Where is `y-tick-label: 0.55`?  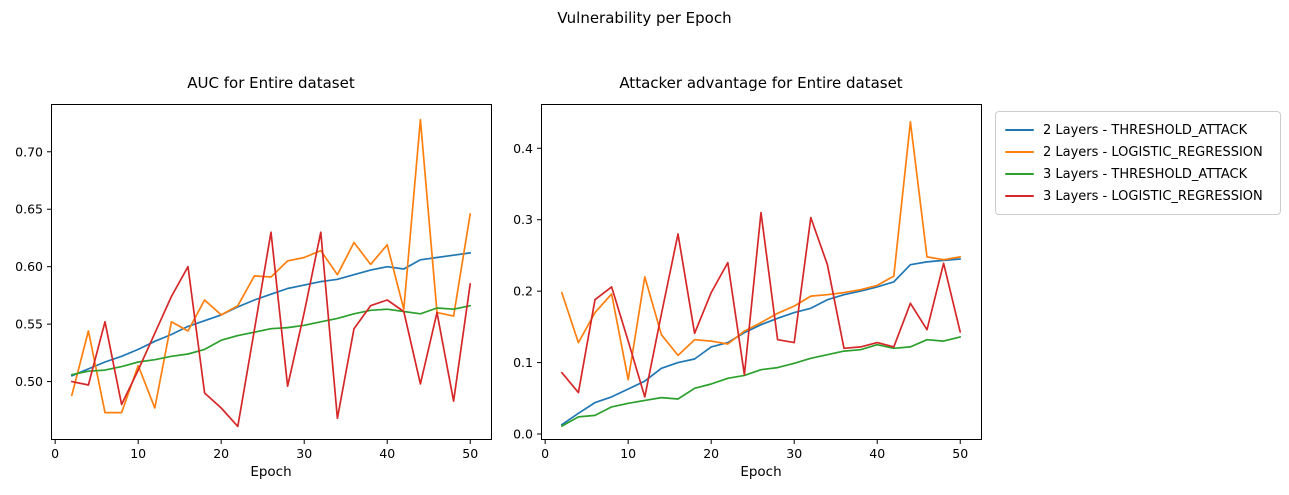
y-tick-label: 0.55 is located at coordinates (29, 324).